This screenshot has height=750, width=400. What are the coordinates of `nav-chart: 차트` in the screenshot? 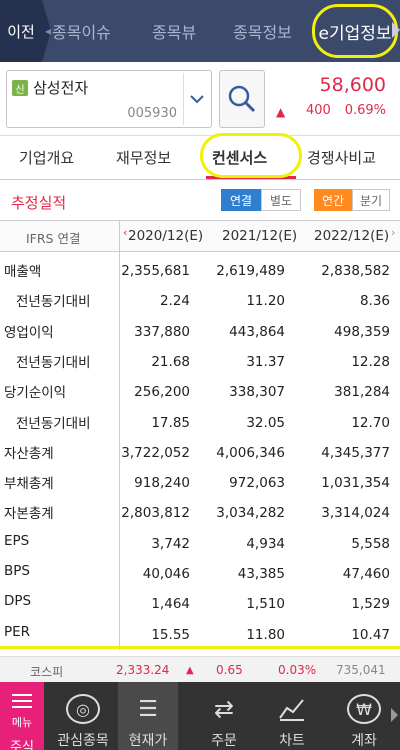 It's located at (292, 716).